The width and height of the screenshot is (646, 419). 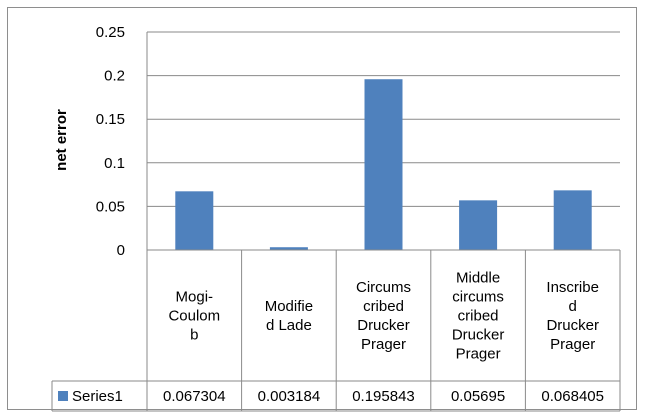 What do you see at coordinates (97, 396) in the screenshot?
I see `legend-series-name: Series1` at bounding box center [97, 396].